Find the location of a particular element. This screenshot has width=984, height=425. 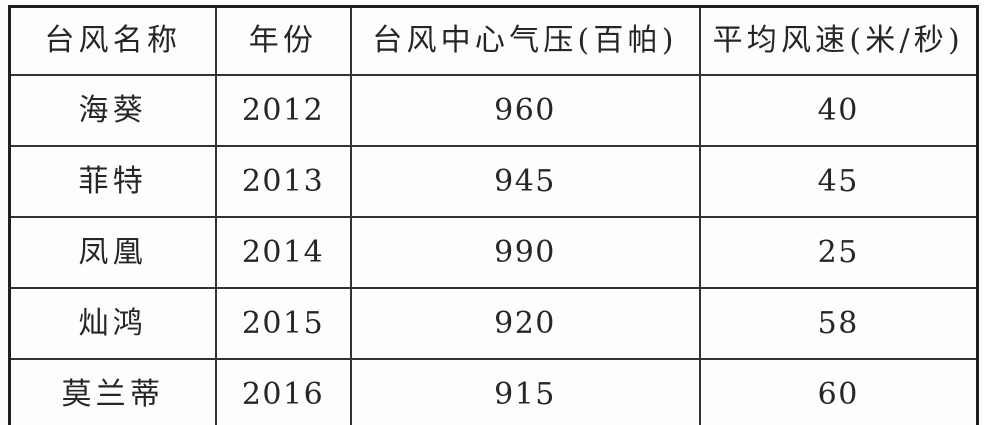

cell-center-pressure: 915 is located at coordinates (525, 391).